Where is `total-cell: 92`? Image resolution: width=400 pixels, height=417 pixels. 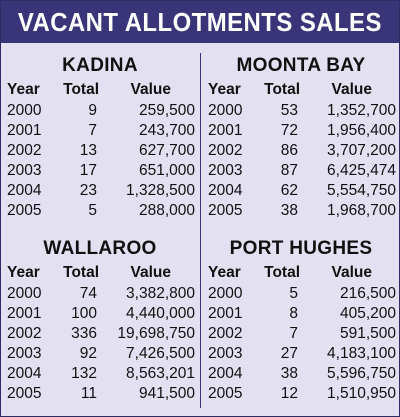
total-cell: 92 is located at coordinates (88, 353).